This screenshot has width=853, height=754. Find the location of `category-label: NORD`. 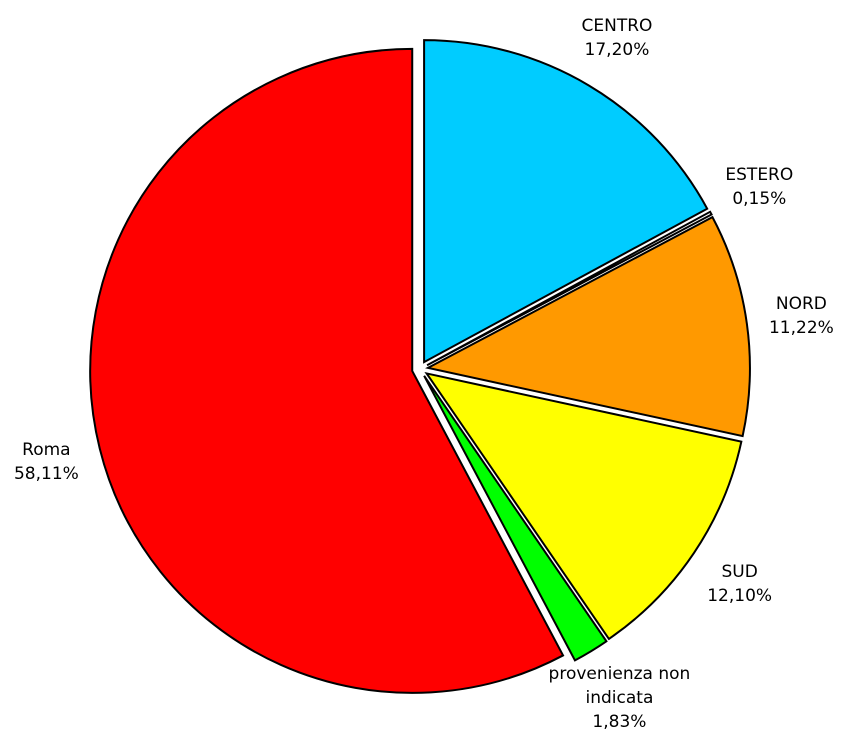

category-label: NORD is located at coordinates (801, 304).